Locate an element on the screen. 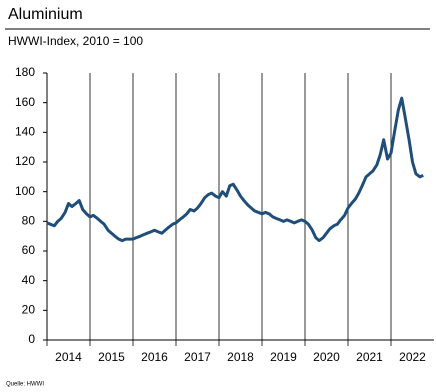  y-tick-label: 60 is located at coordinates (29, 250).